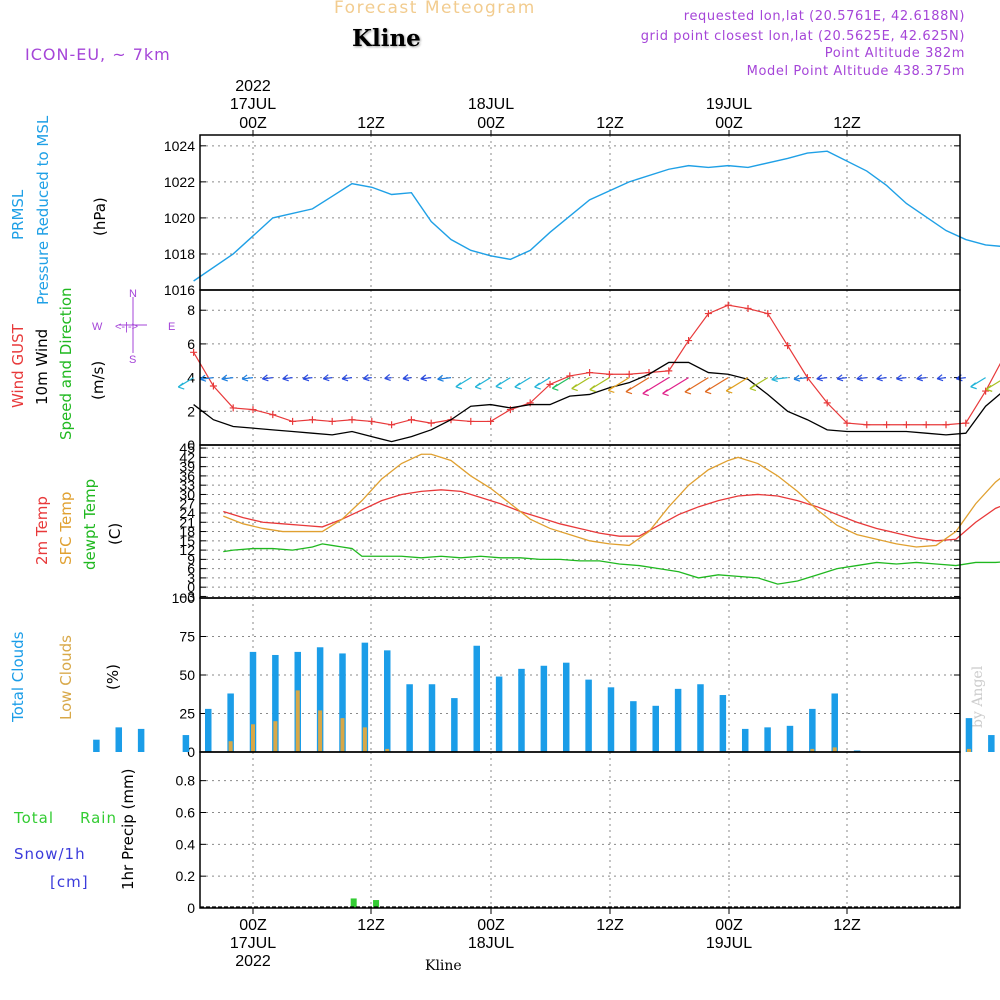 The image size is (1000, 1000). Describe the element at coordinates (580, 830) in the screenshot. I see `panel-frame` at that location.